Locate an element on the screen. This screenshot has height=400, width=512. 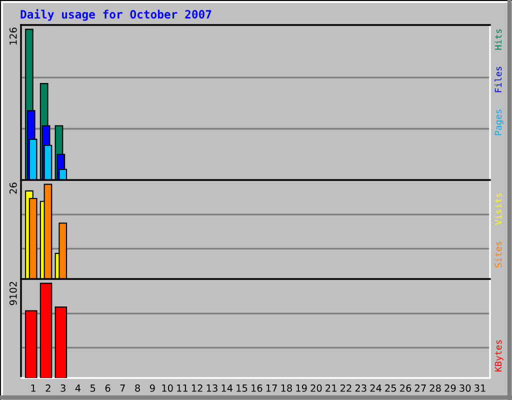
x-tick-label: 24 is located at coordinates (376, 388).